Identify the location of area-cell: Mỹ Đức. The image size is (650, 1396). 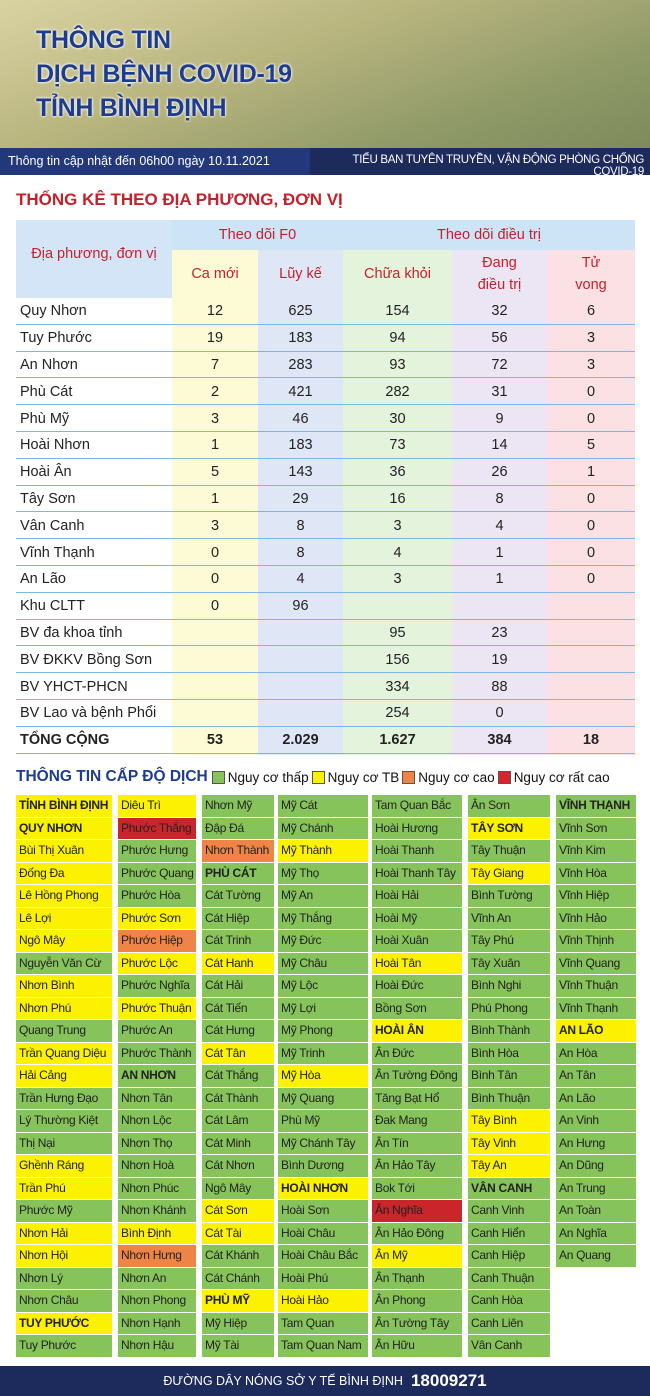
(323, 941).